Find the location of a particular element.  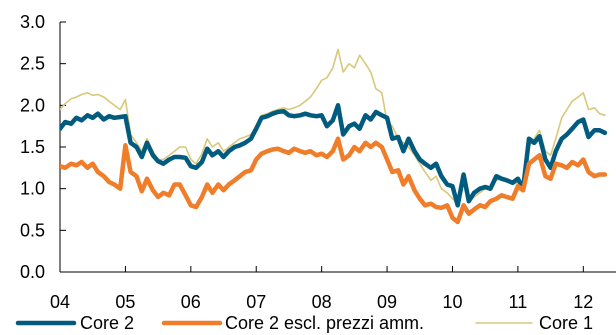

y-tick-label: 3.0 is located at coordinates (32, 22).